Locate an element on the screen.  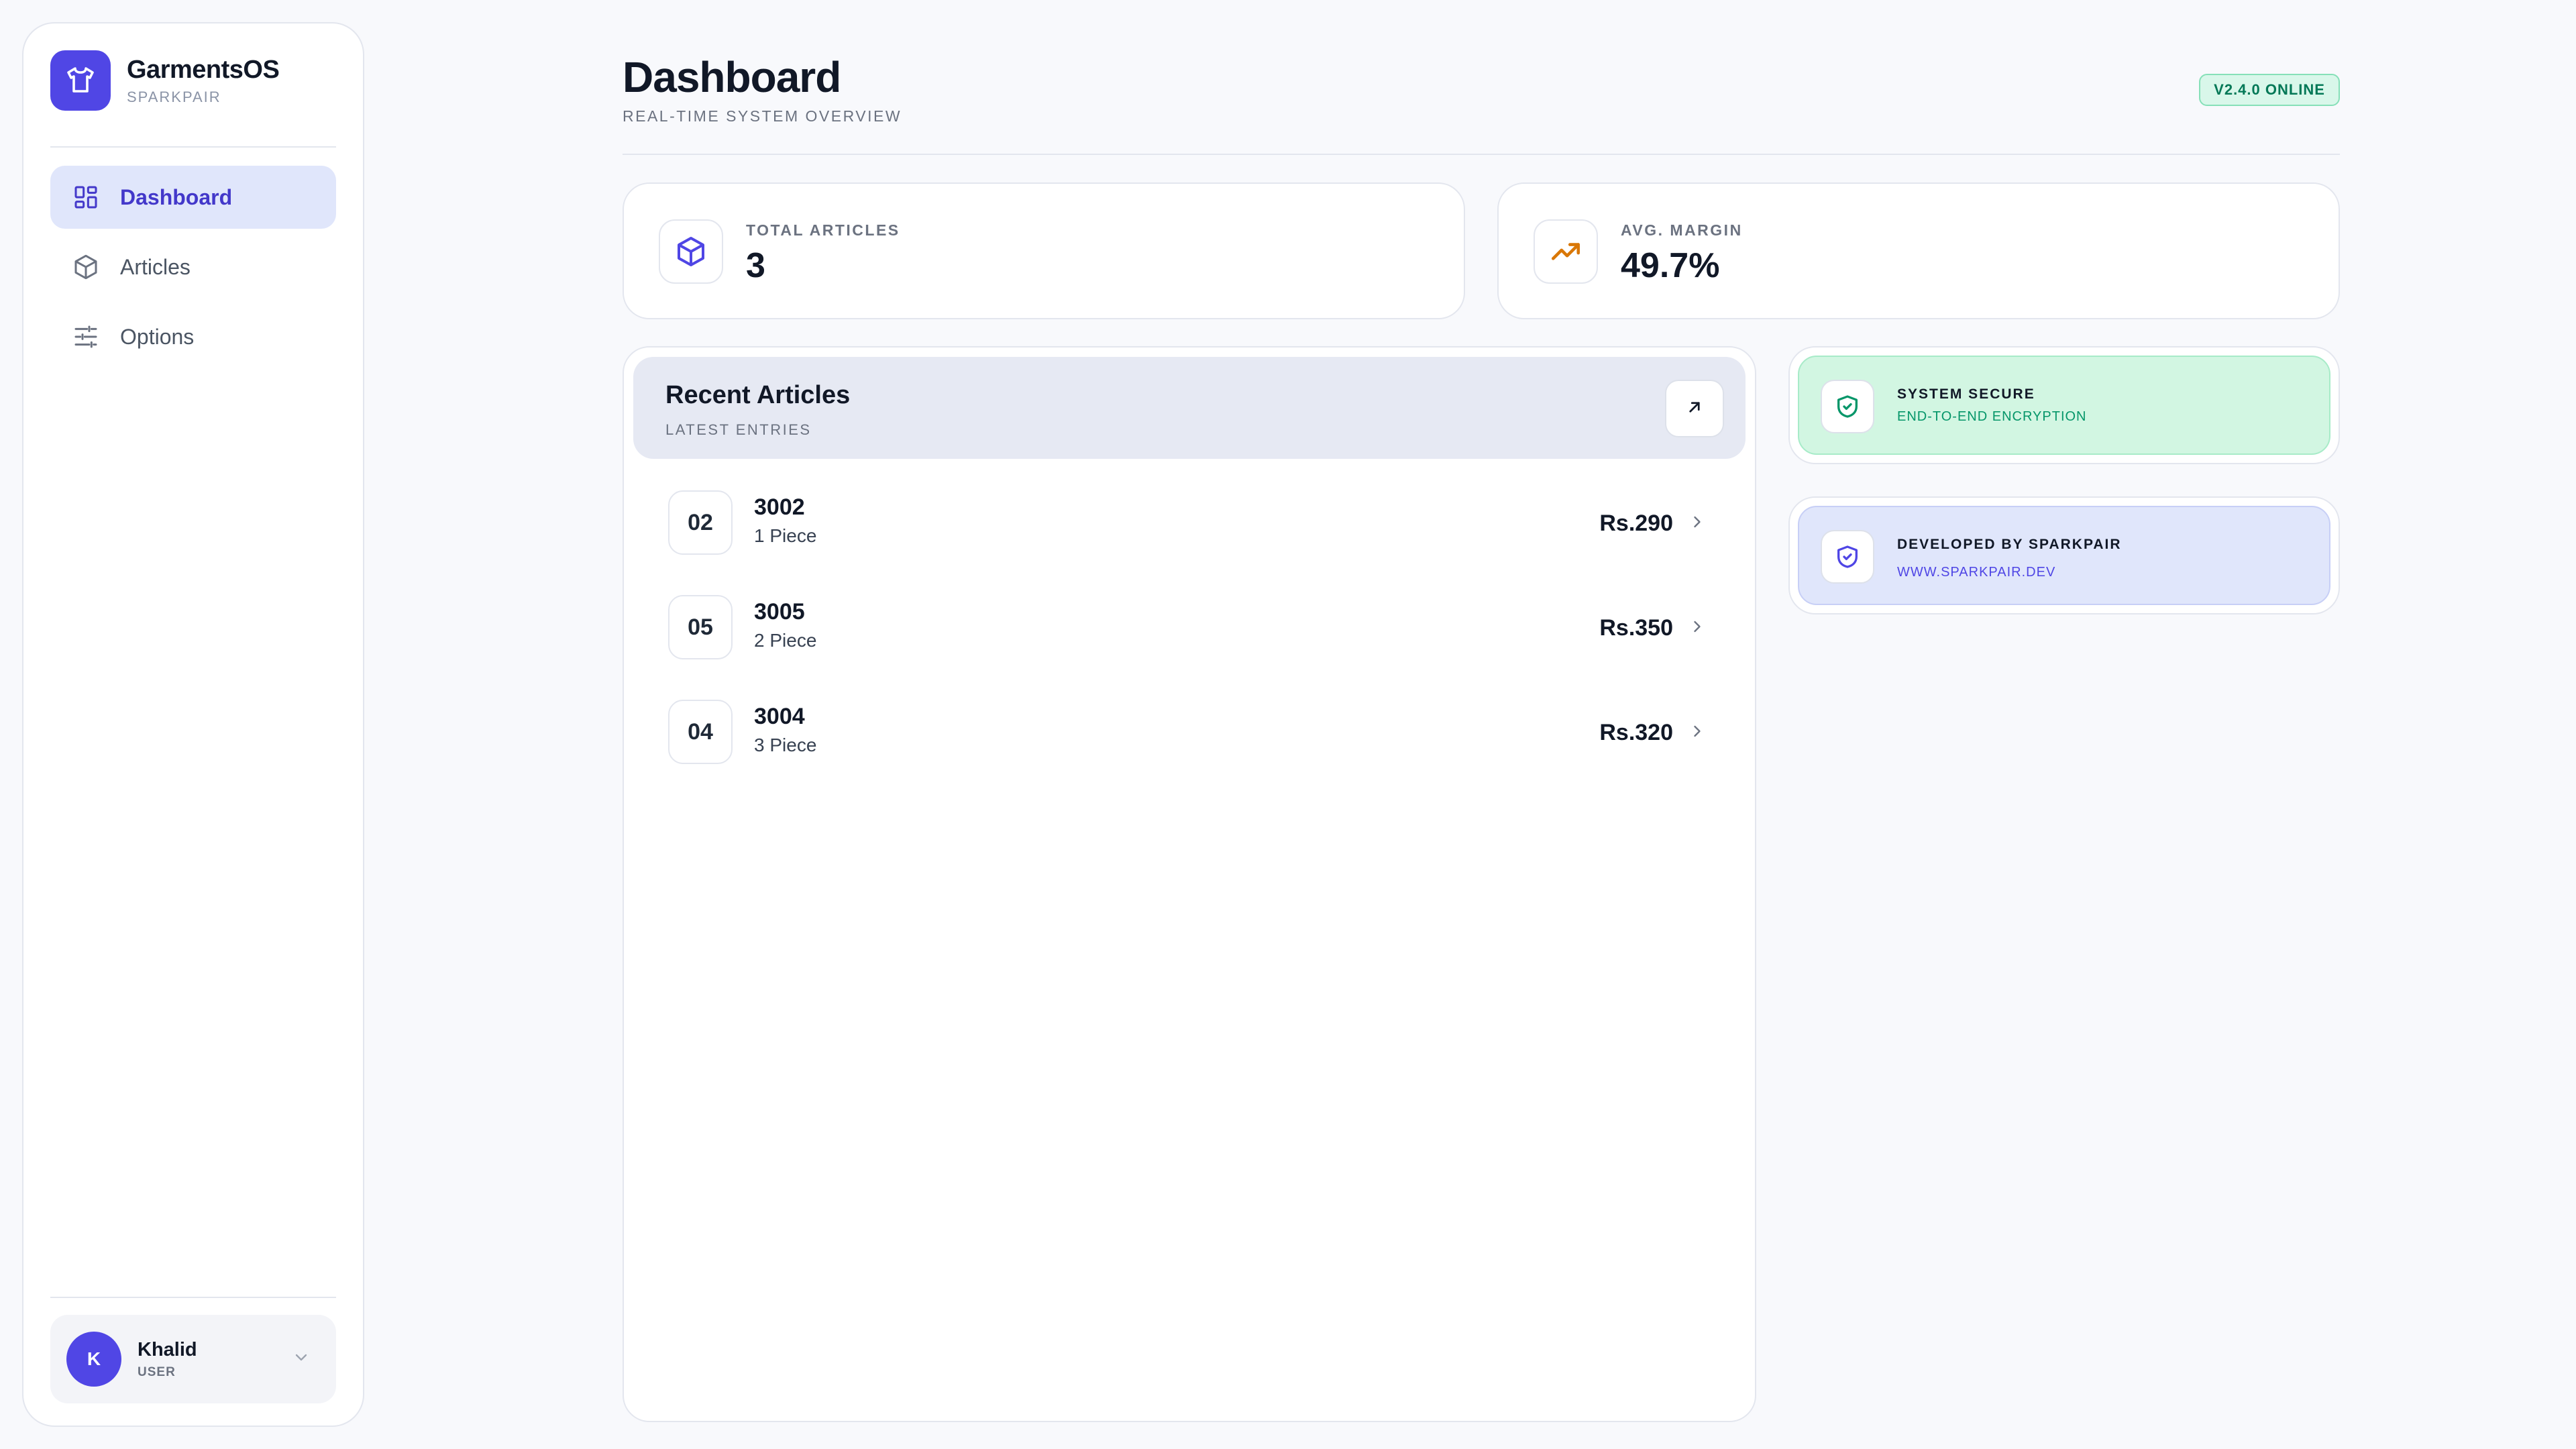
page-title: Dashboard is located at coordinates (732, 77).